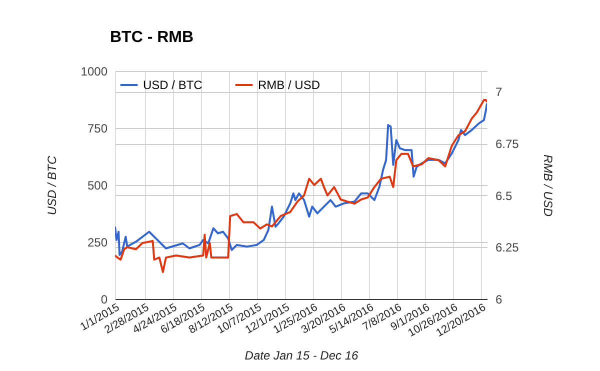 The height and width of the screenshot is (371, 600). I want to click on legend-label: RMB / USD, so click(289, 85).